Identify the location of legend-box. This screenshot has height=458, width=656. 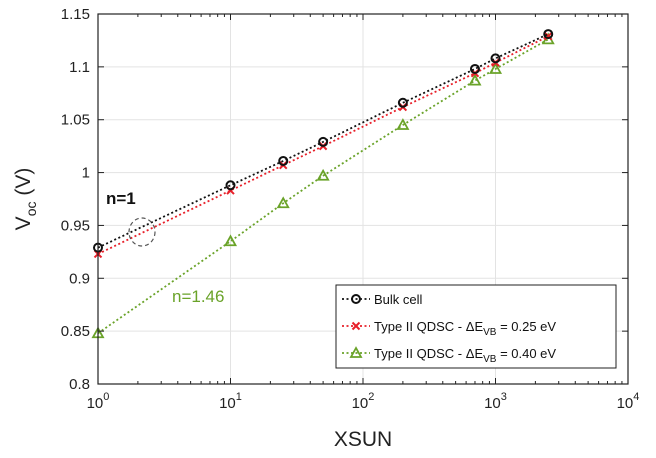
(476, 326).